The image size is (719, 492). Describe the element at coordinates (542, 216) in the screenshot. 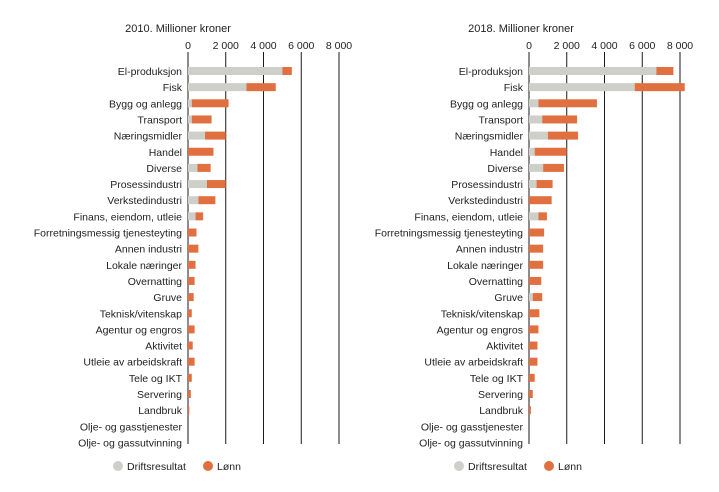

I see `bar-2018-9-lonn` at that location.